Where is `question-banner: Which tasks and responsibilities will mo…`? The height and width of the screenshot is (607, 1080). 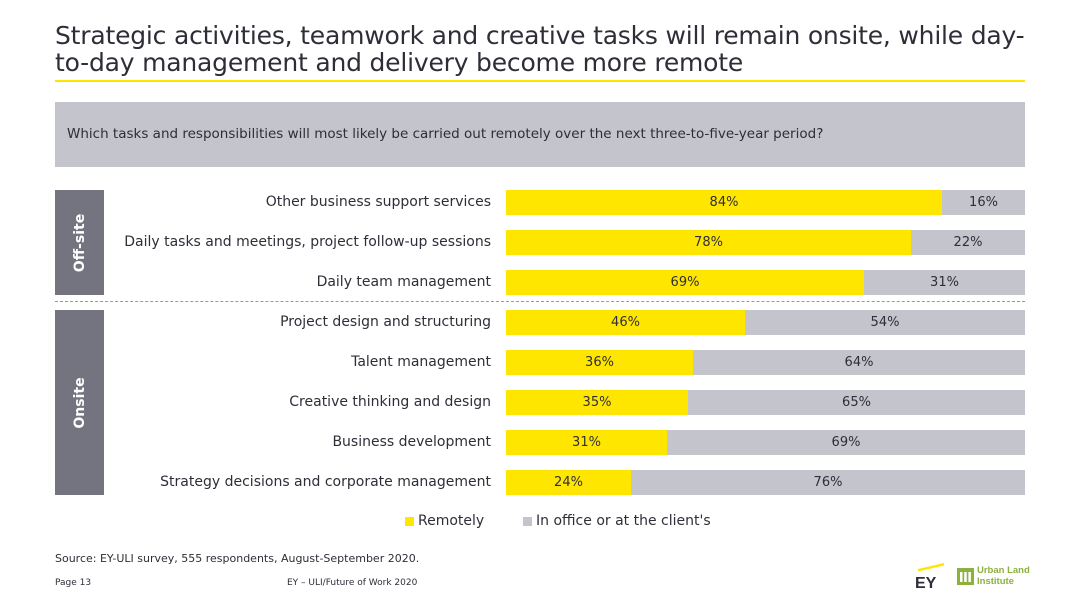
question-banner: Which tasks and responsibilities will mo… is located at coordinates (540, 134).